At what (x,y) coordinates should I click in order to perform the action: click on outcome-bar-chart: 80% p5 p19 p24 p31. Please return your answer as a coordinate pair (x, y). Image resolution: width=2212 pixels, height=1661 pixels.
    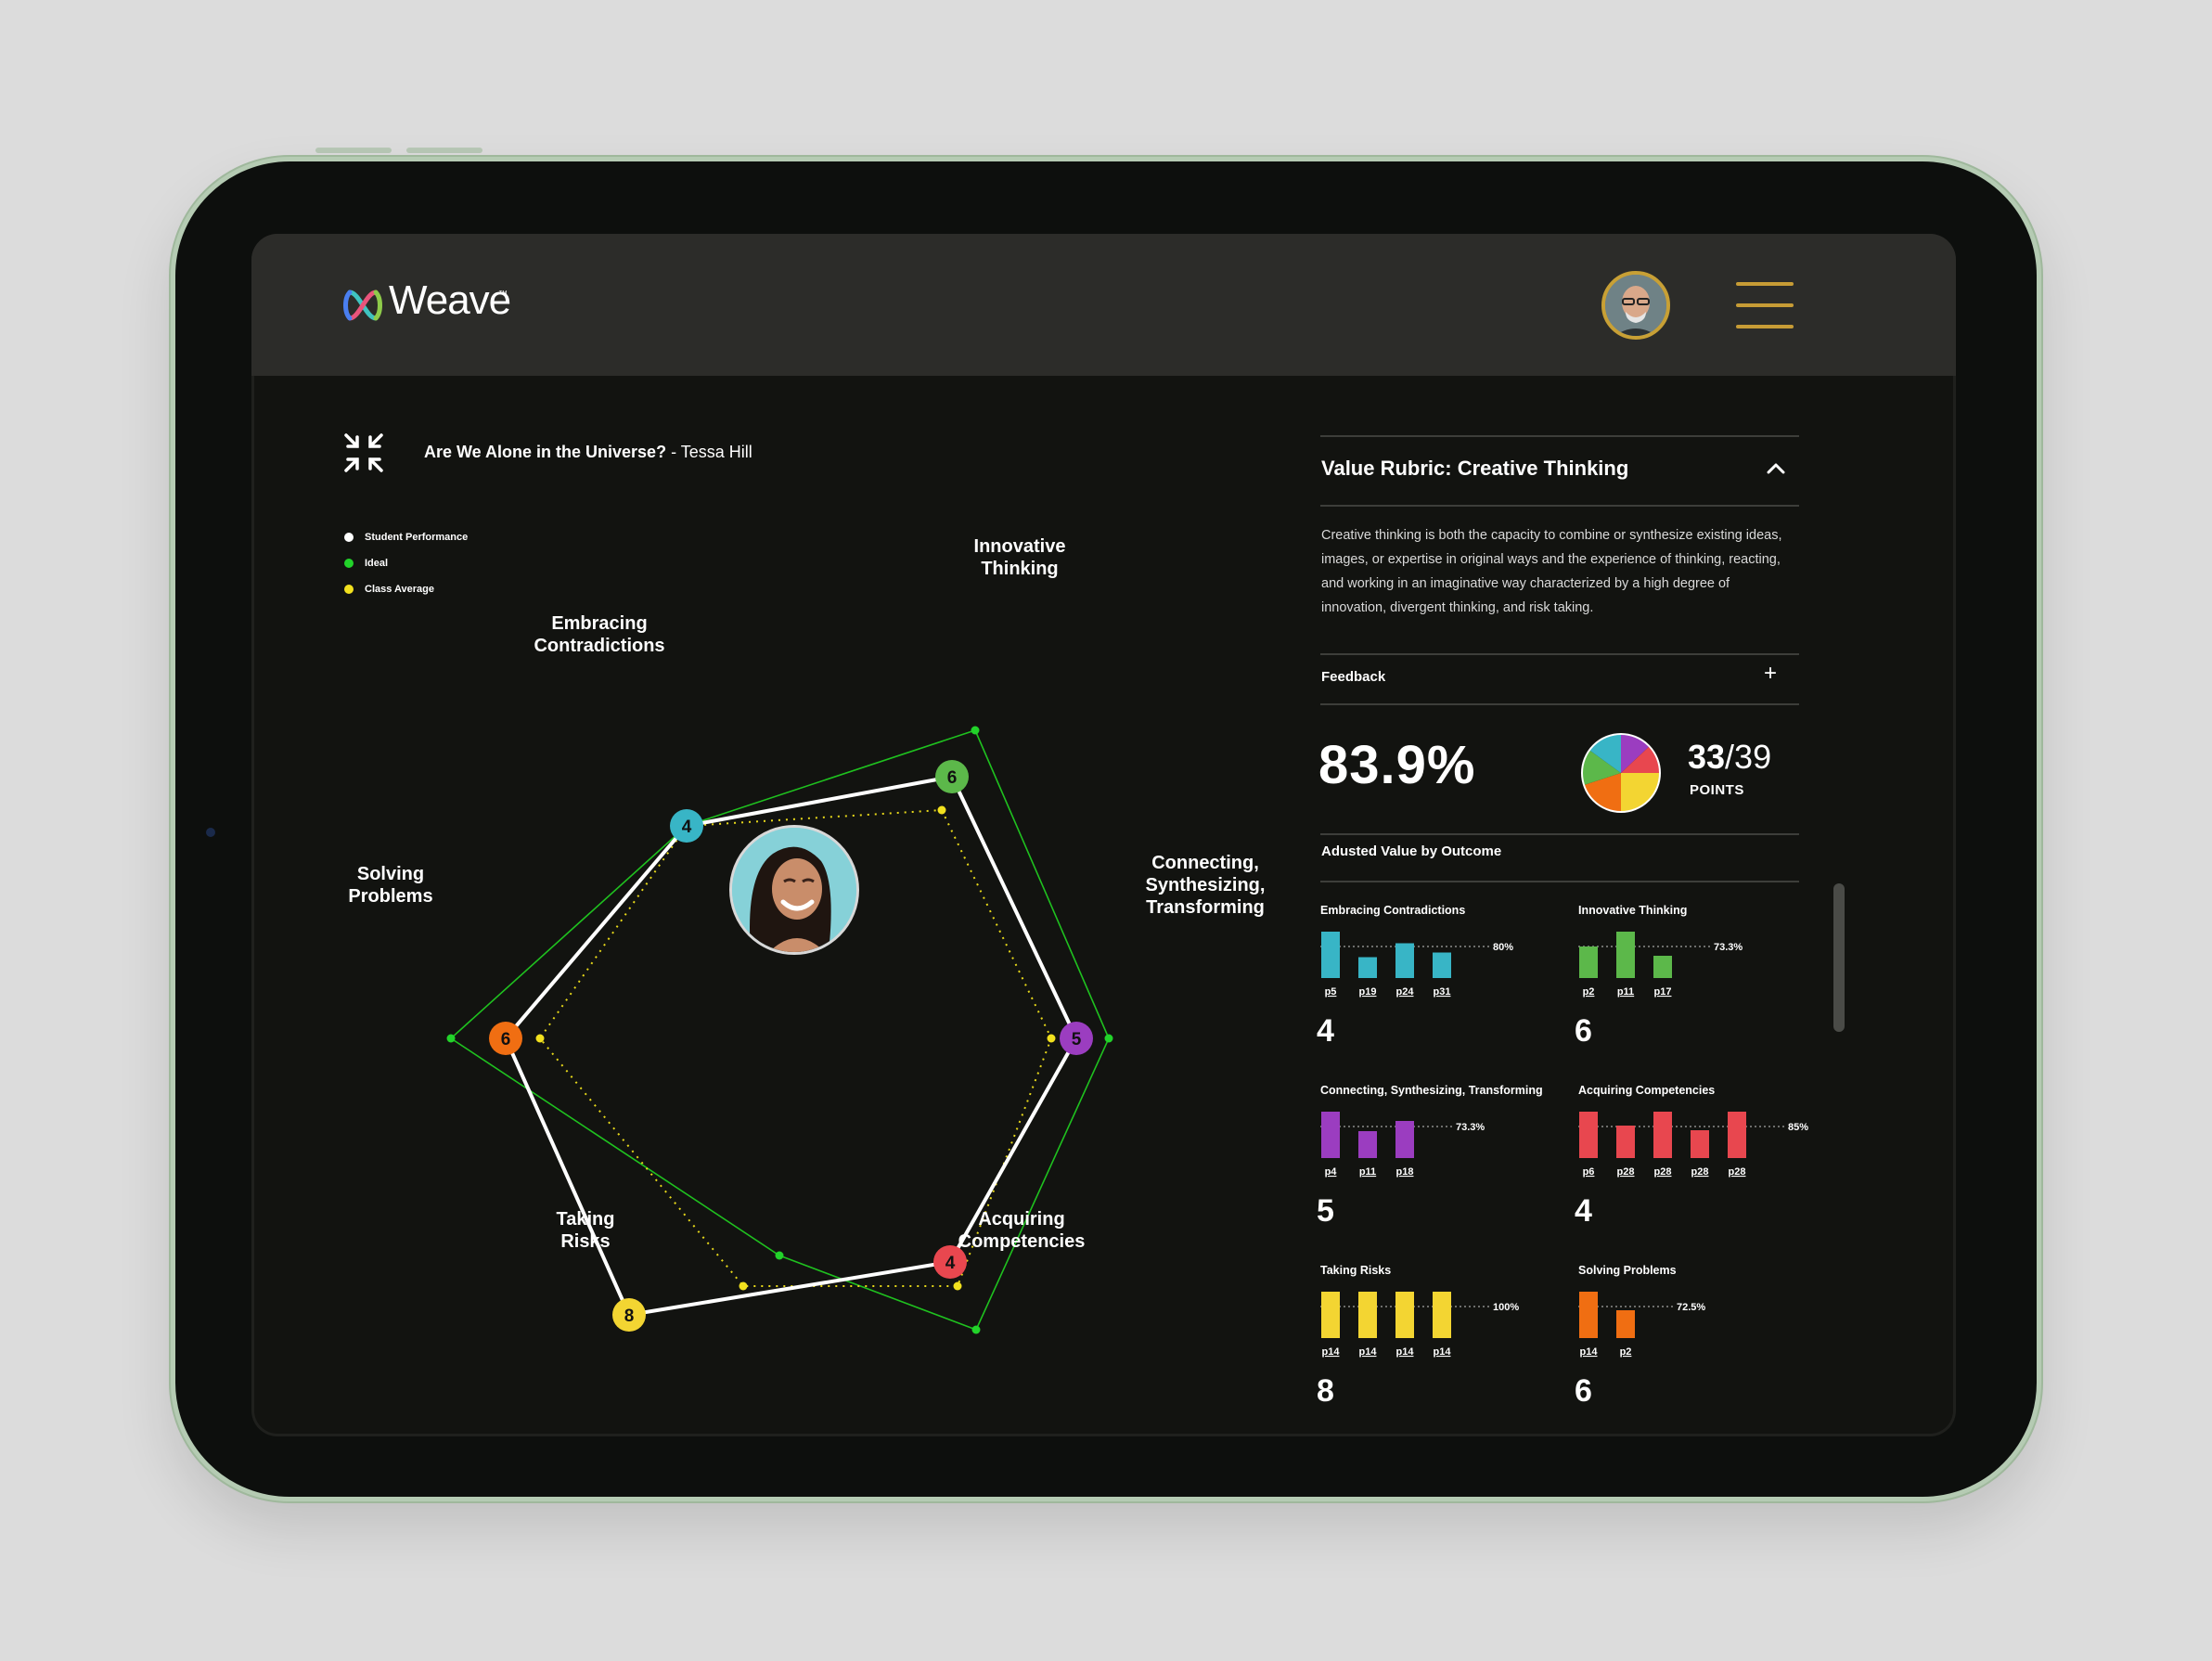
    Looking at the image, I should click on (1416, 965).